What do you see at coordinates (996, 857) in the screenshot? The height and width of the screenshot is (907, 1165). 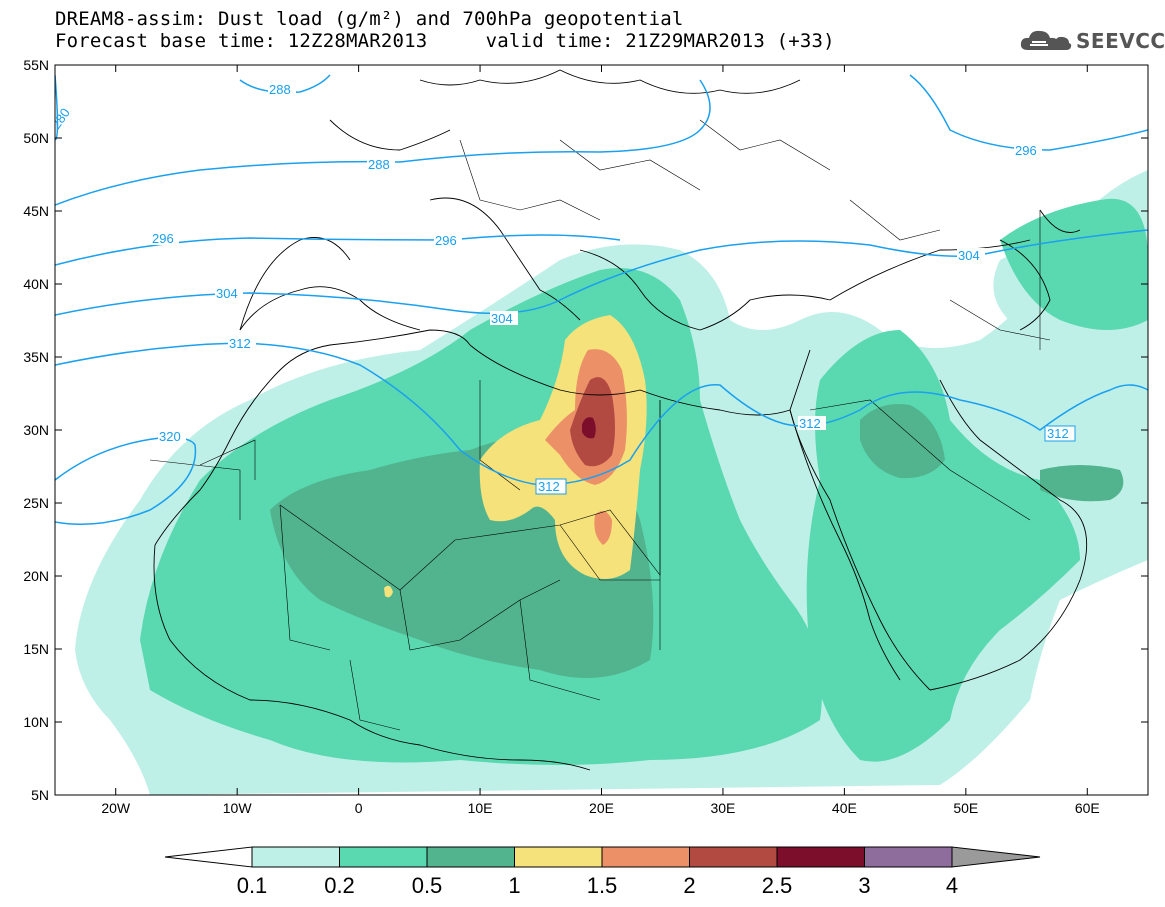 I see `colorbar-high-arrow` at bounding box center [996, 857].